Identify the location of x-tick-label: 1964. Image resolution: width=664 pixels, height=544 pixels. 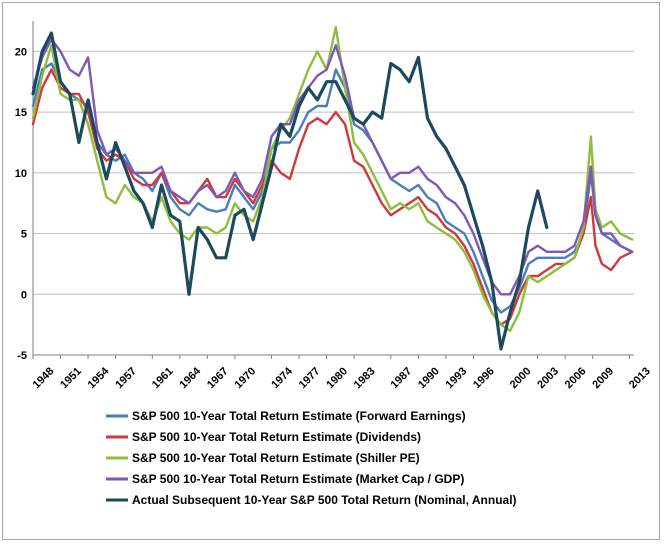
(190, 378).